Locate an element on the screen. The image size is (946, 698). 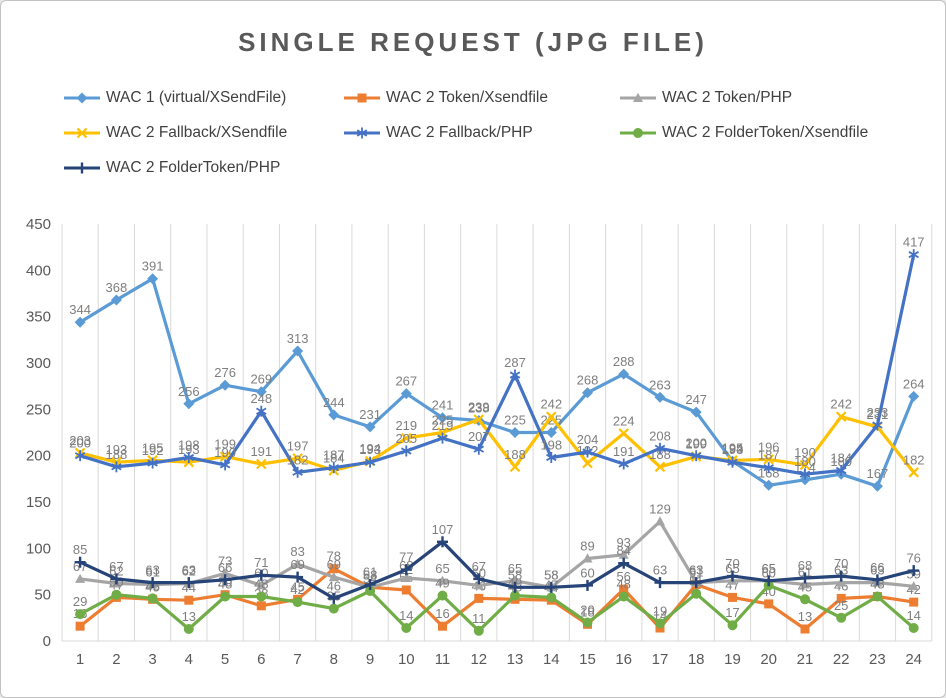
data-label: 197 is located at coordinates (298, 445).